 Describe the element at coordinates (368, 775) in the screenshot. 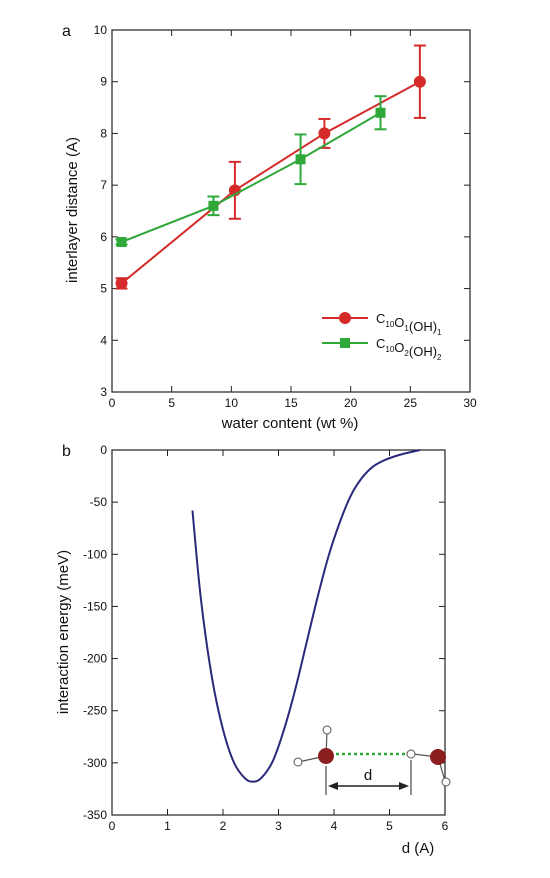

I see `inset-distance-label: d` at that location.